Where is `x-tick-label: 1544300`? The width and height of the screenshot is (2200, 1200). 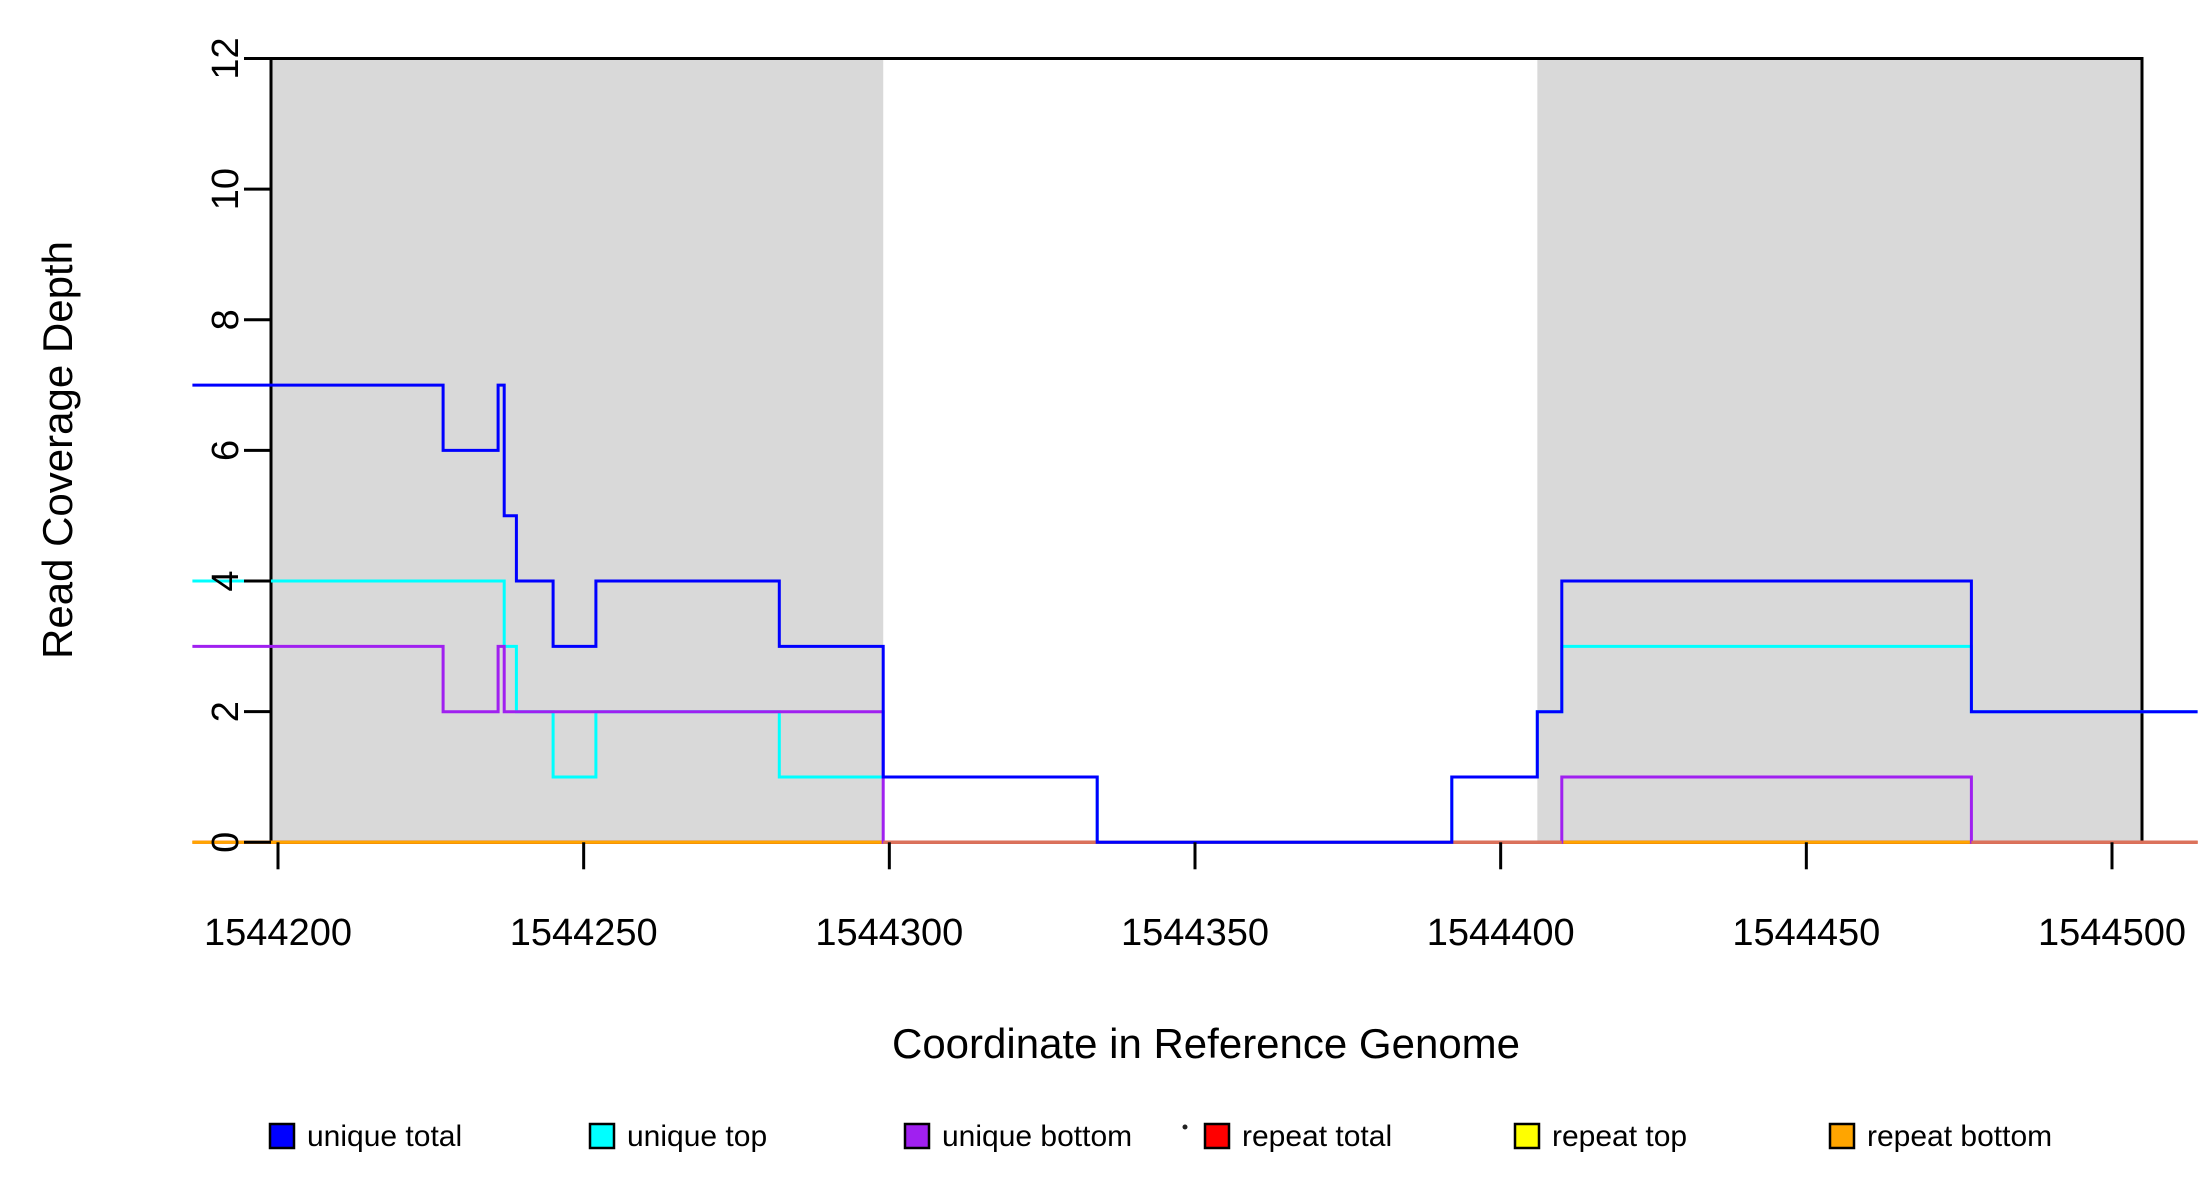 x-tick-label: 1544300 is located at coordinates (889, 933).